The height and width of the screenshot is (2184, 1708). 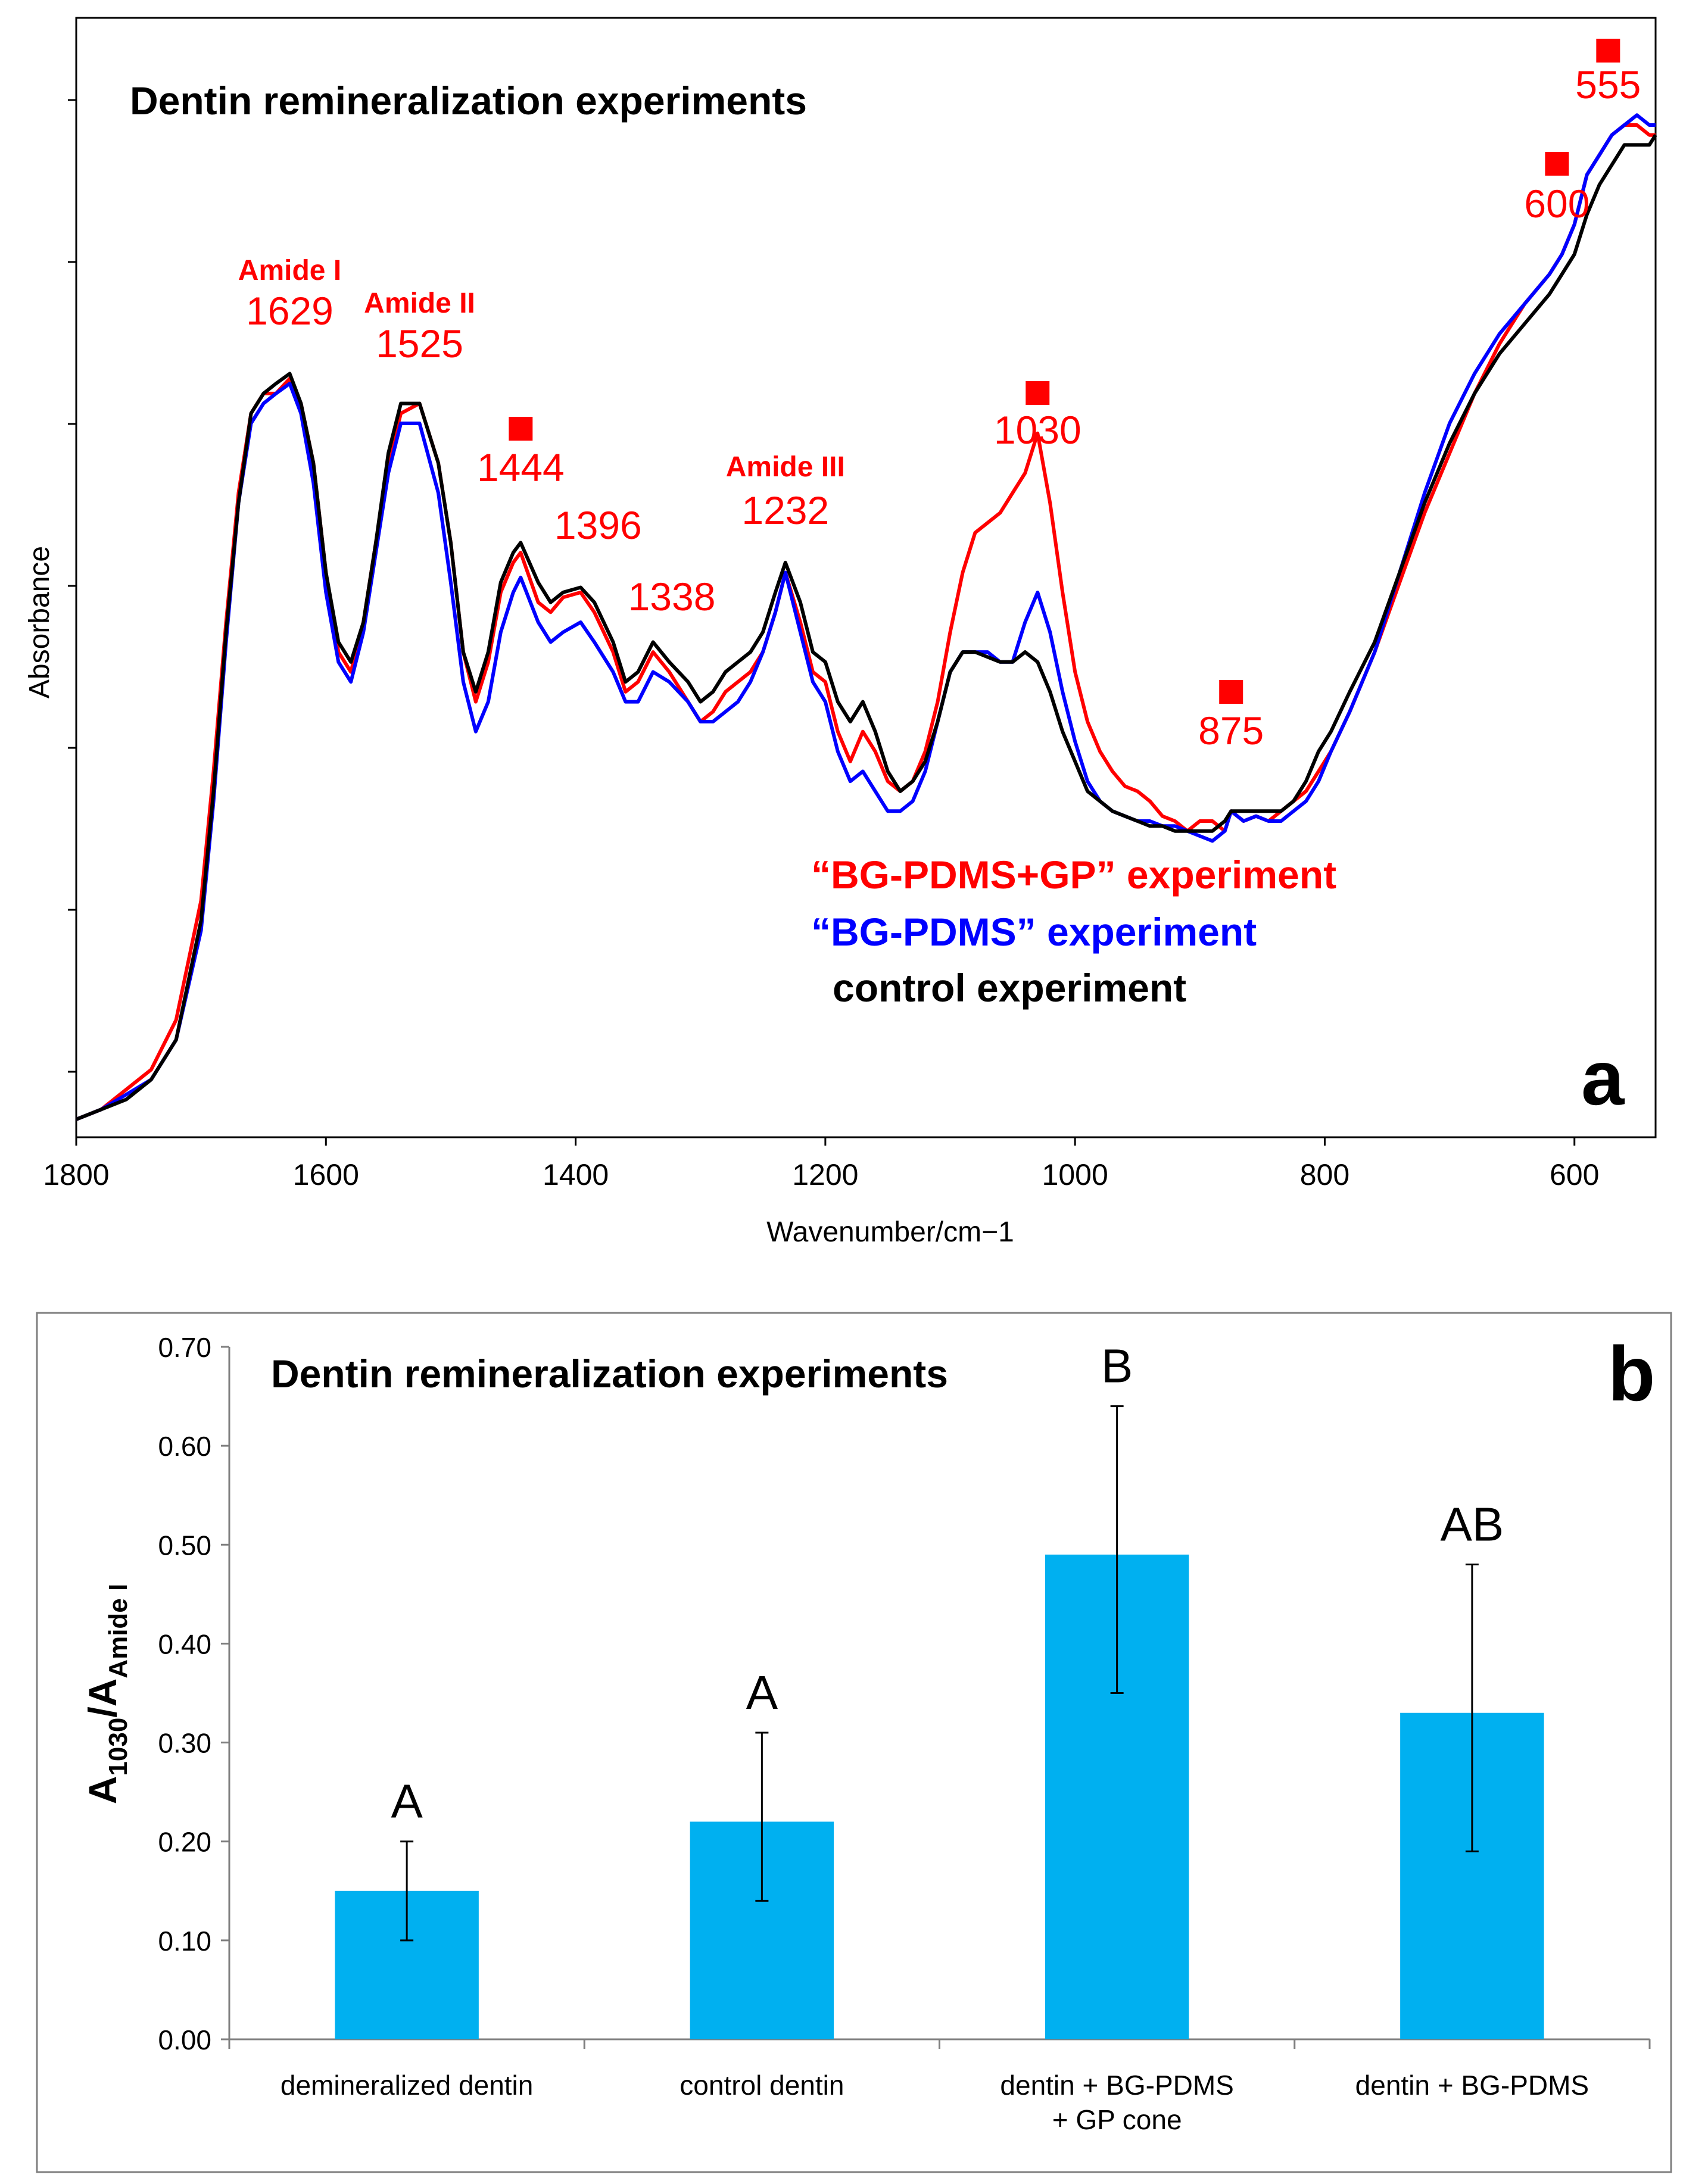 What do you see at coordinates (762, 2085) in the screenshot?
I see `category-label: control dentin` at bounding box center [762, 2085].